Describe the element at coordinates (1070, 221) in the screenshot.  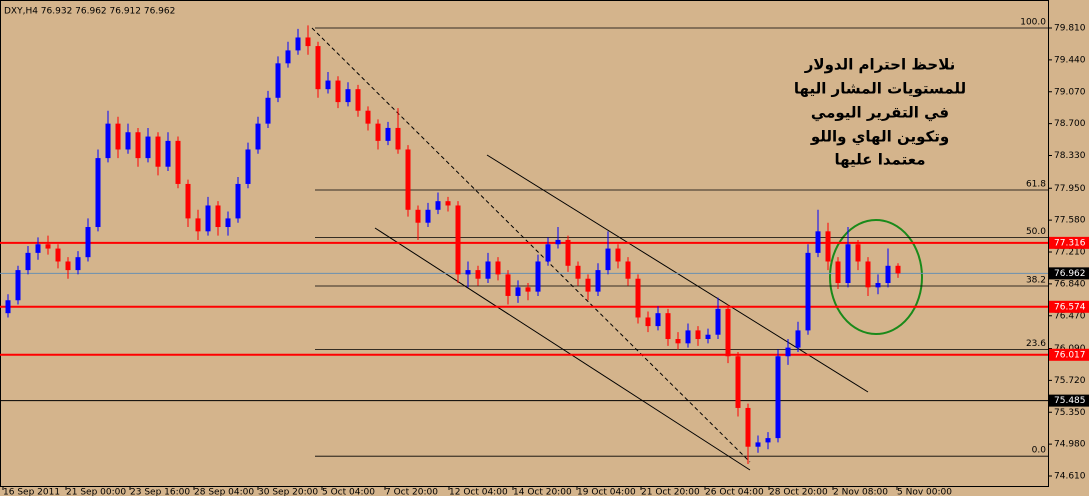
I see `y-tick-label: 77.580` at that location.